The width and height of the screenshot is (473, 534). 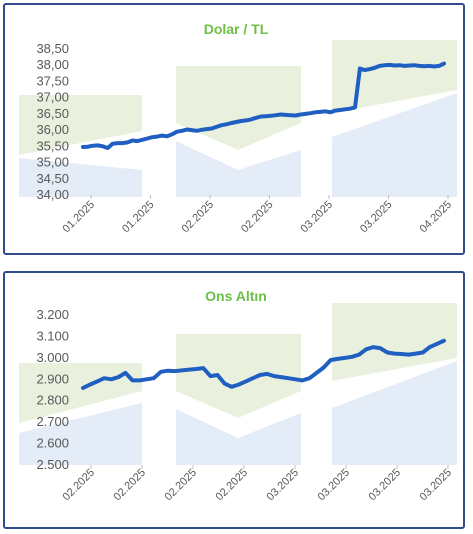 I want to click on y-axis-ticks: 2.500 2.600 2.700 2.800 2.900 3.000 3.100 3.200, so click(x=52, y=389).